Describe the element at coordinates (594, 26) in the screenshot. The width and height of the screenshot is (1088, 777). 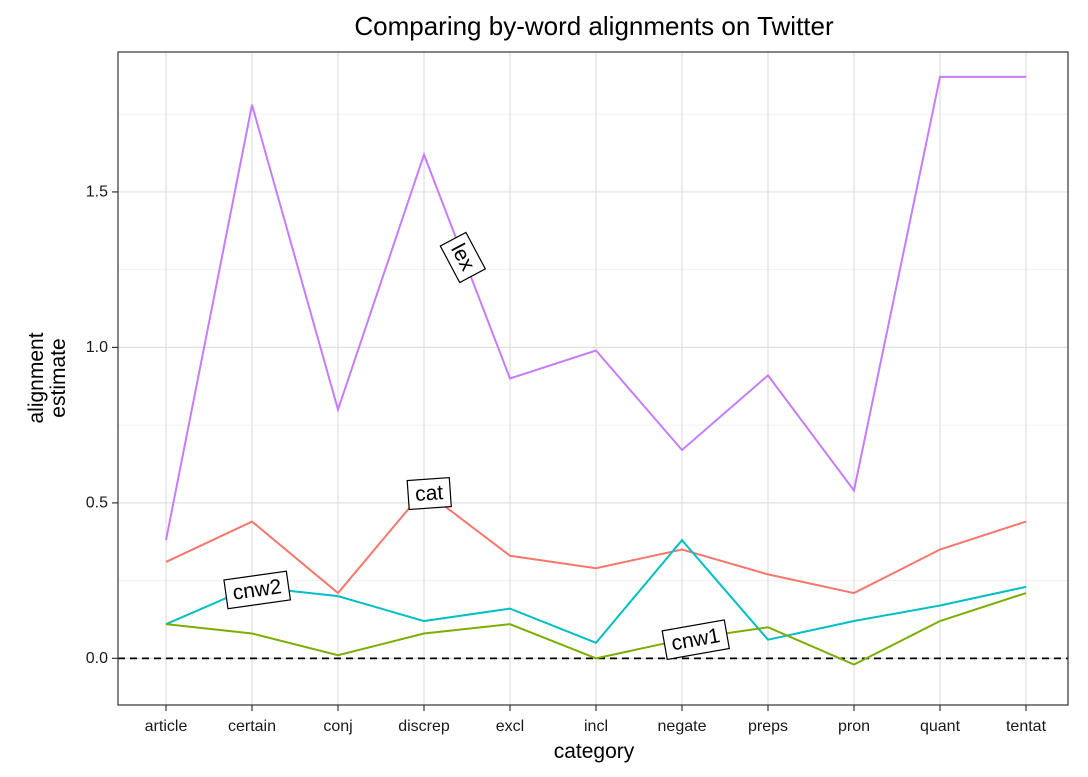
I see `chart-title: Comparing by-word alignments on Twitter` at that location.